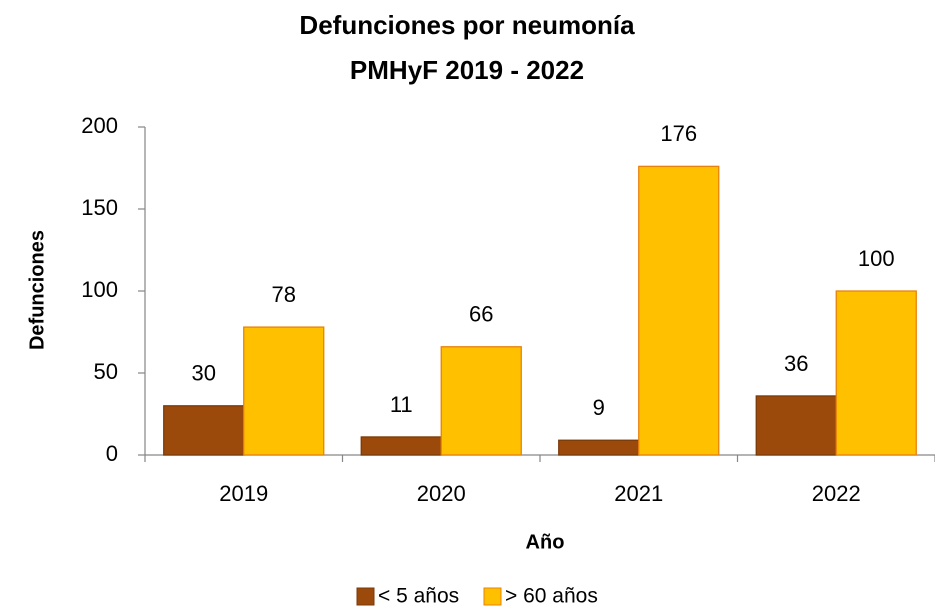 This screenshot has width=935, height=611. What do you see at coordinates (99, 125) in the screenshot?
I see `y-tick-label: 200` at bounding box center [99, 125].